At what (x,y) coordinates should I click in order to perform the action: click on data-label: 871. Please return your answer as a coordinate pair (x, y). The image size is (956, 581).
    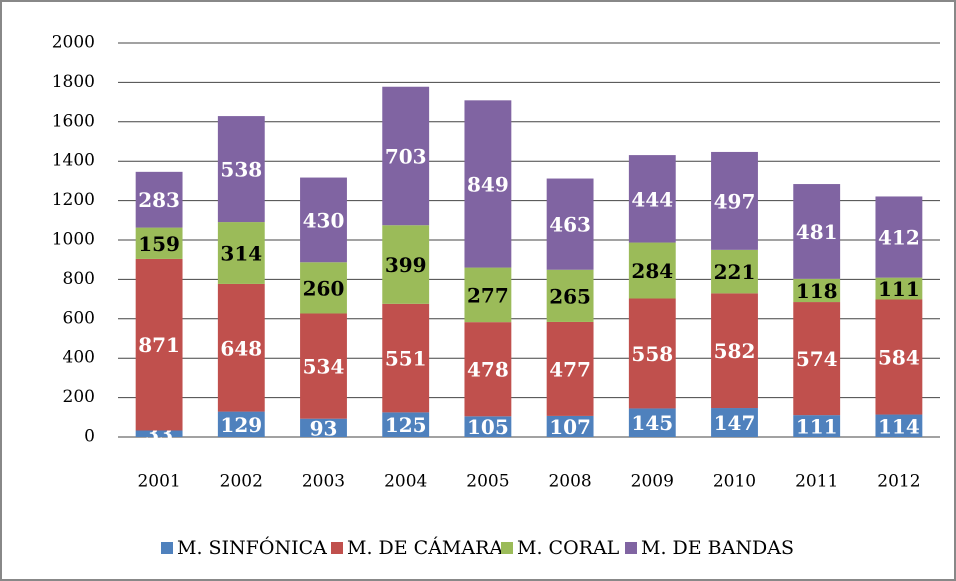
    Looking at the image, I should click on (159, 345).